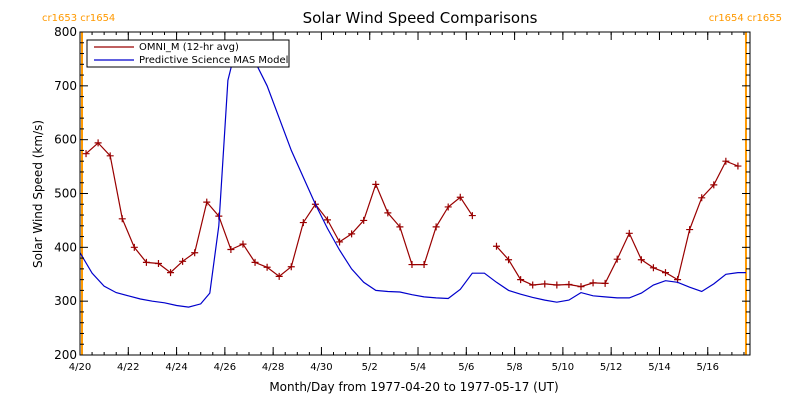 Image resolution: width=800 pixels, height=400 pixels. What do you see at coordinates (708, 367) in the screenshot?
I see `x-tick-label: 5/16` at bounding box center [708, 367].